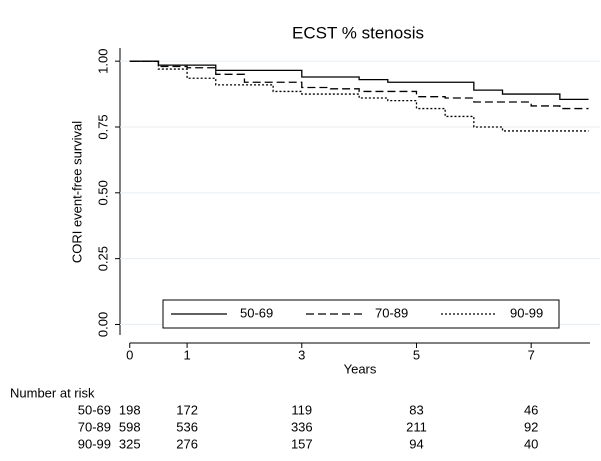 The image size is (601, 461). Describe the element at coordinates (187, 426) in the screenshot. I see `risk-value: 536` at that location.